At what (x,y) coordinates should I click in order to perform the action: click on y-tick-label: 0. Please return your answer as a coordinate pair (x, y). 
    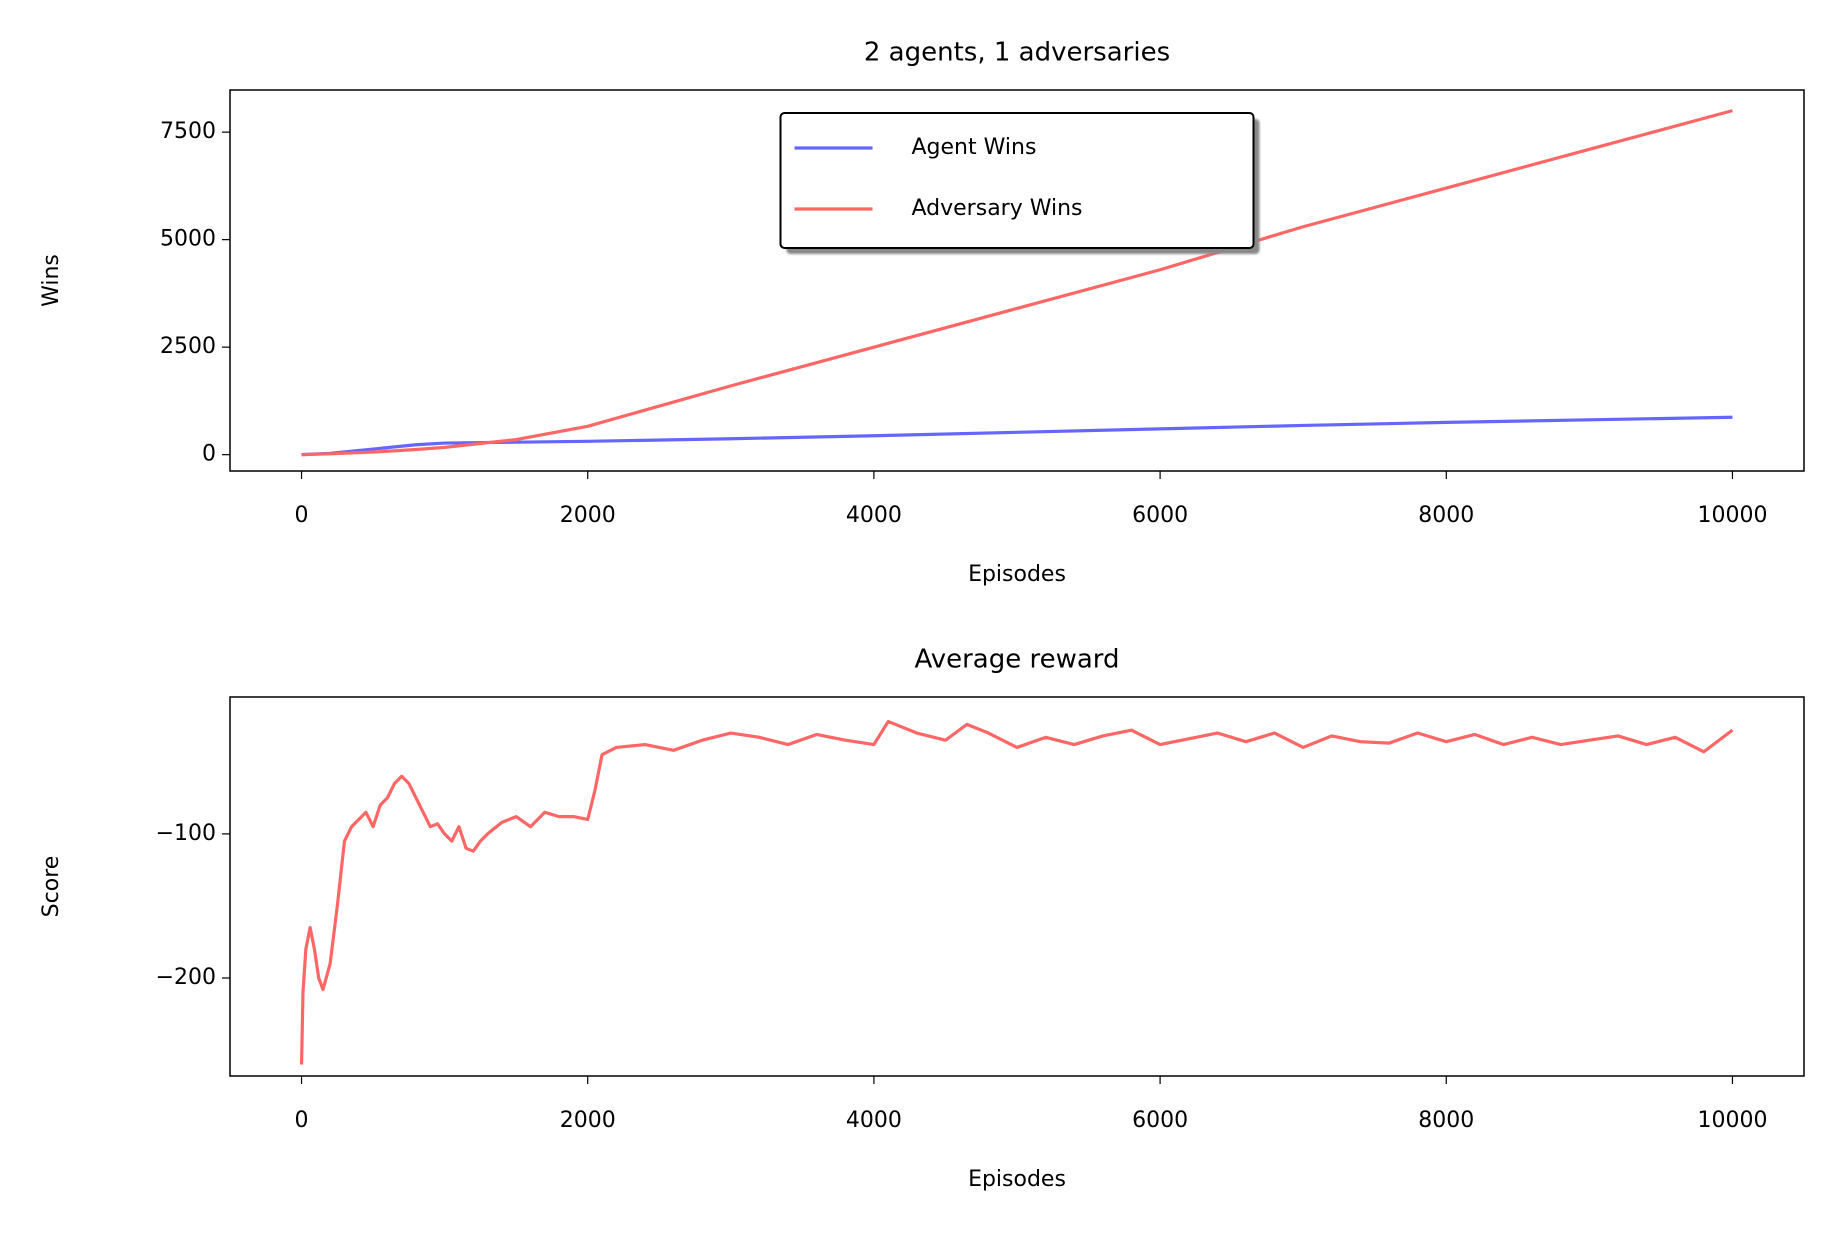
    Looking at the image, I should click on (209, 454).